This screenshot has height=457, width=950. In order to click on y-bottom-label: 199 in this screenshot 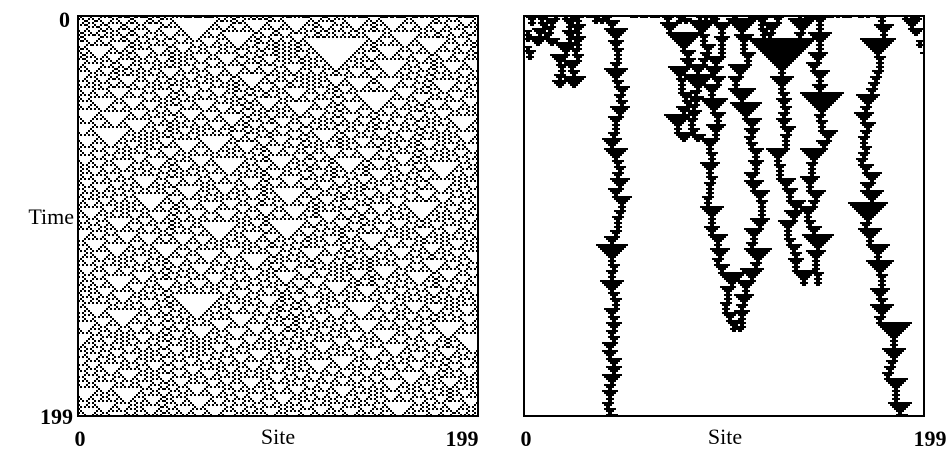, I will do `click(56, 416)`.